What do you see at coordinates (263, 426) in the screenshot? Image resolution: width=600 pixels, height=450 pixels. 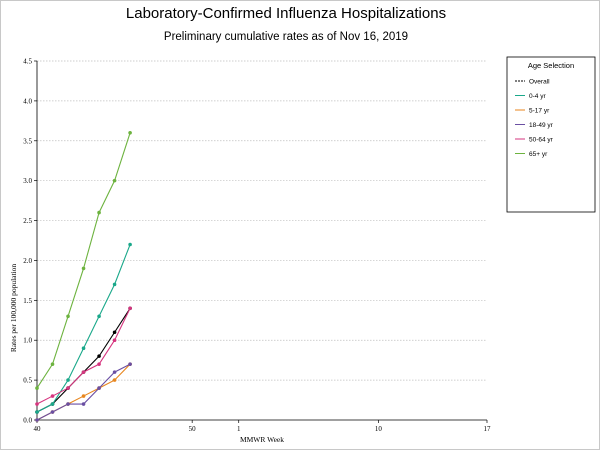 I see `x-tick-labels: 40 50 1 10 17` at bounding box center [263, 426].